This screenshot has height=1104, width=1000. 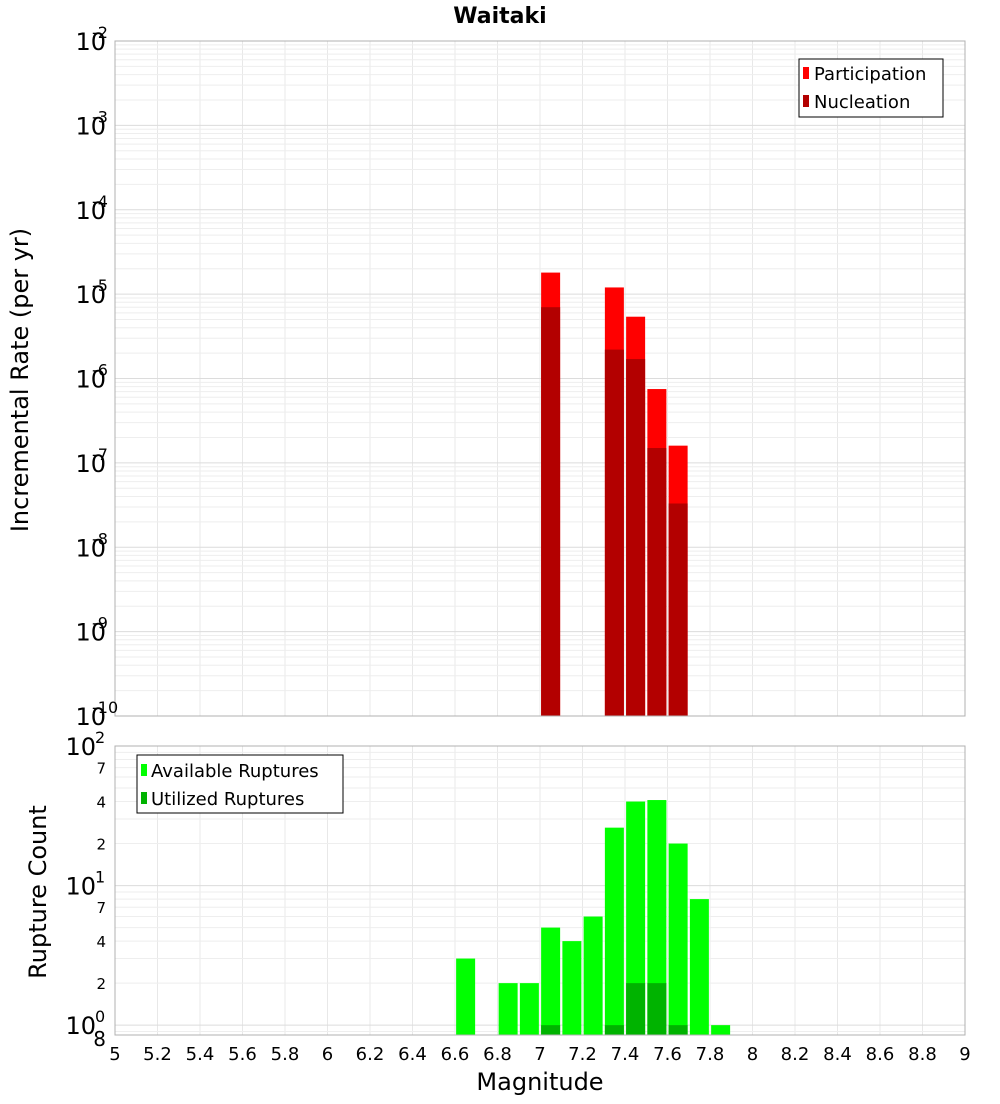 I want to click on top-y-tick-label: 10-10, so click(x=96, y=714).